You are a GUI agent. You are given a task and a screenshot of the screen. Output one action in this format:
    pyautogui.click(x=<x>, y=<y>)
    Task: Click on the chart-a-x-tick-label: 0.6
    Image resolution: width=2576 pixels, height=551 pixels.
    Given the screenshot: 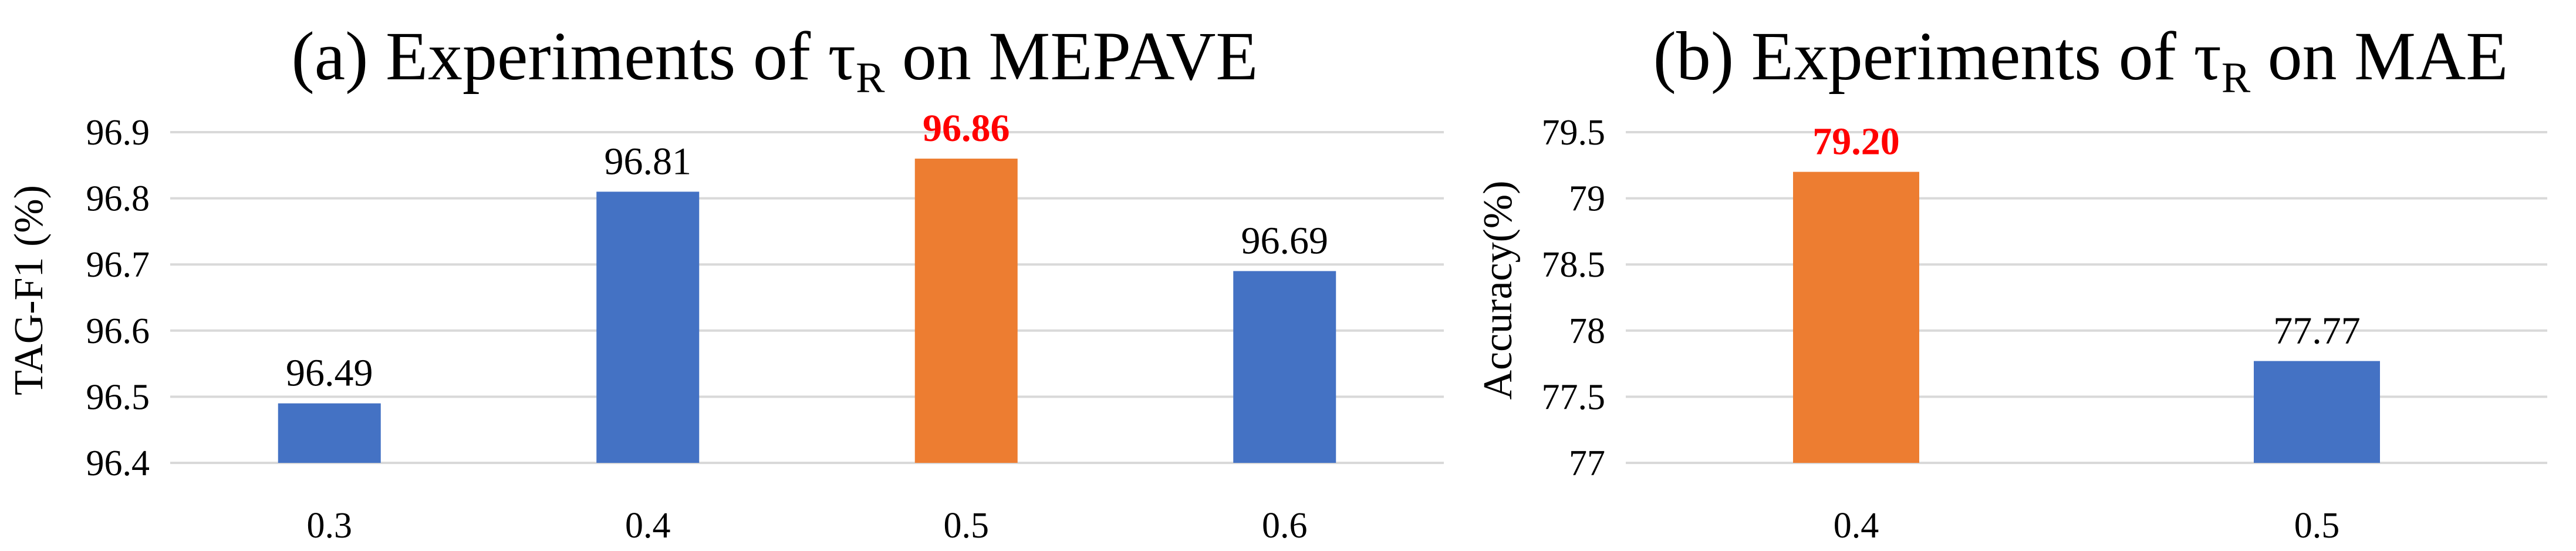 What is the action you would take?
    pyautogui.click(x=1285, y=526)
    